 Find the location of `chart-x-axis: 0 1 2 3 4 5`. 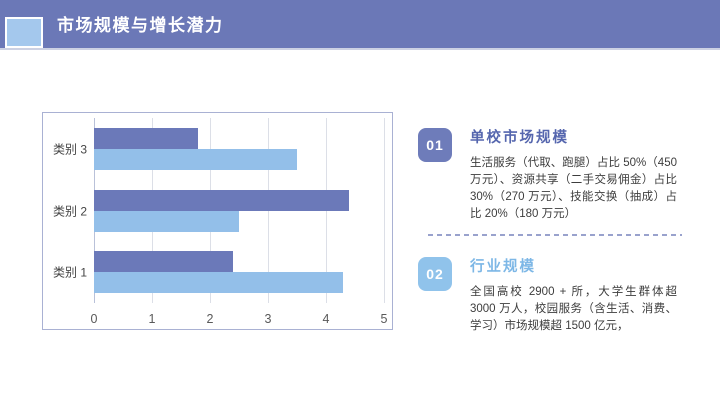

chart-x-axis: 0 1 2 3 4 5 is located at coordinates (239, 320).